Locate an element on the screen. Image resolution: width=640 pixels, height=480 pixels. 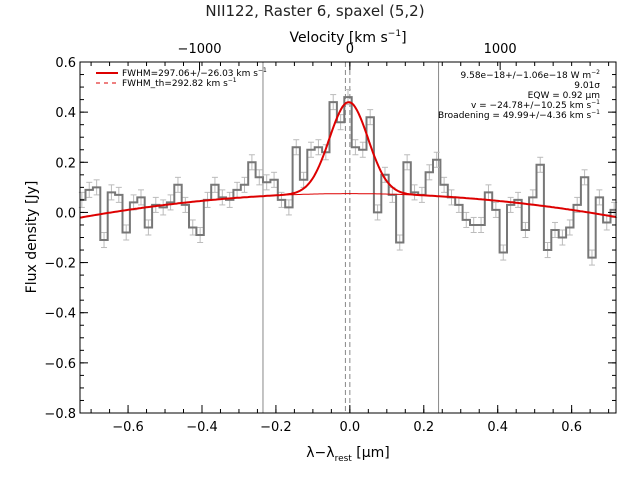
fit-annotation: 9.01σ is located at coordinates (587, 86).